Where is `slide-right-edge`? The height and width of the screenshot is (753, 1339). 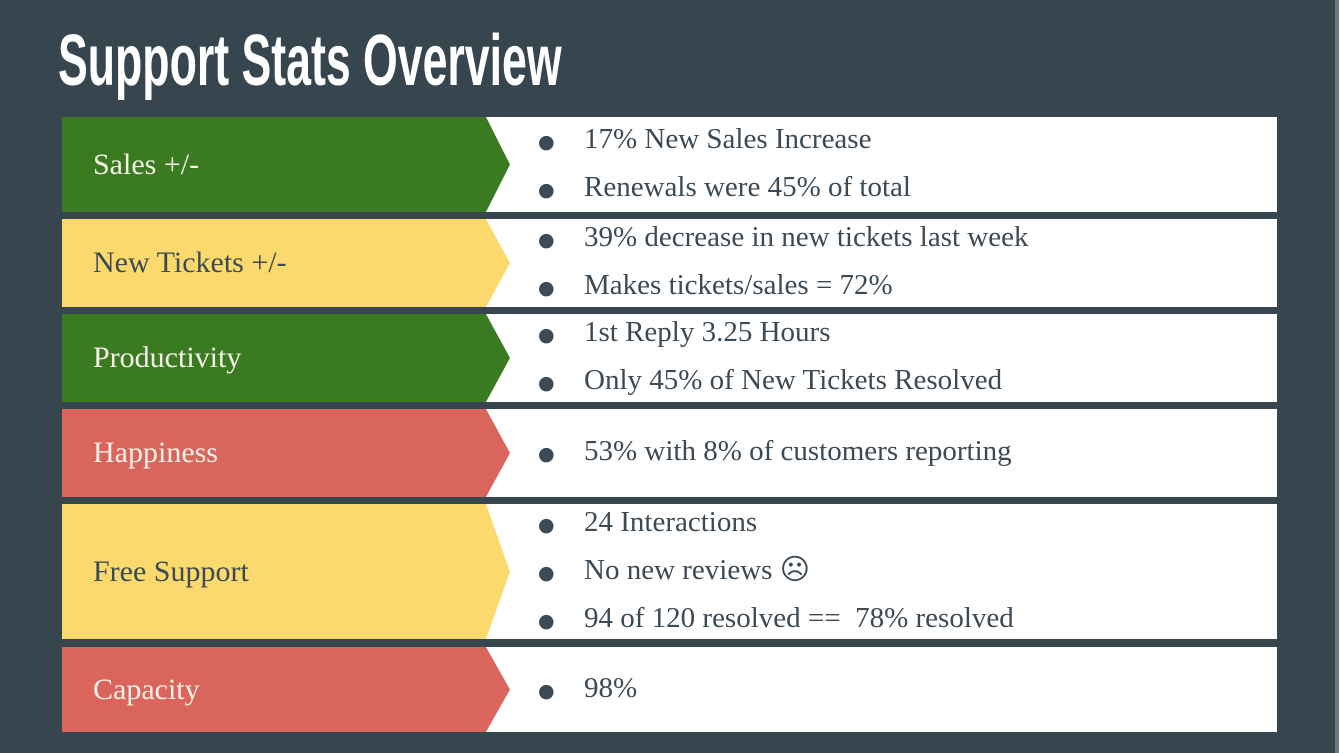 slide-right-edge is located at coordinates (1337, 376).